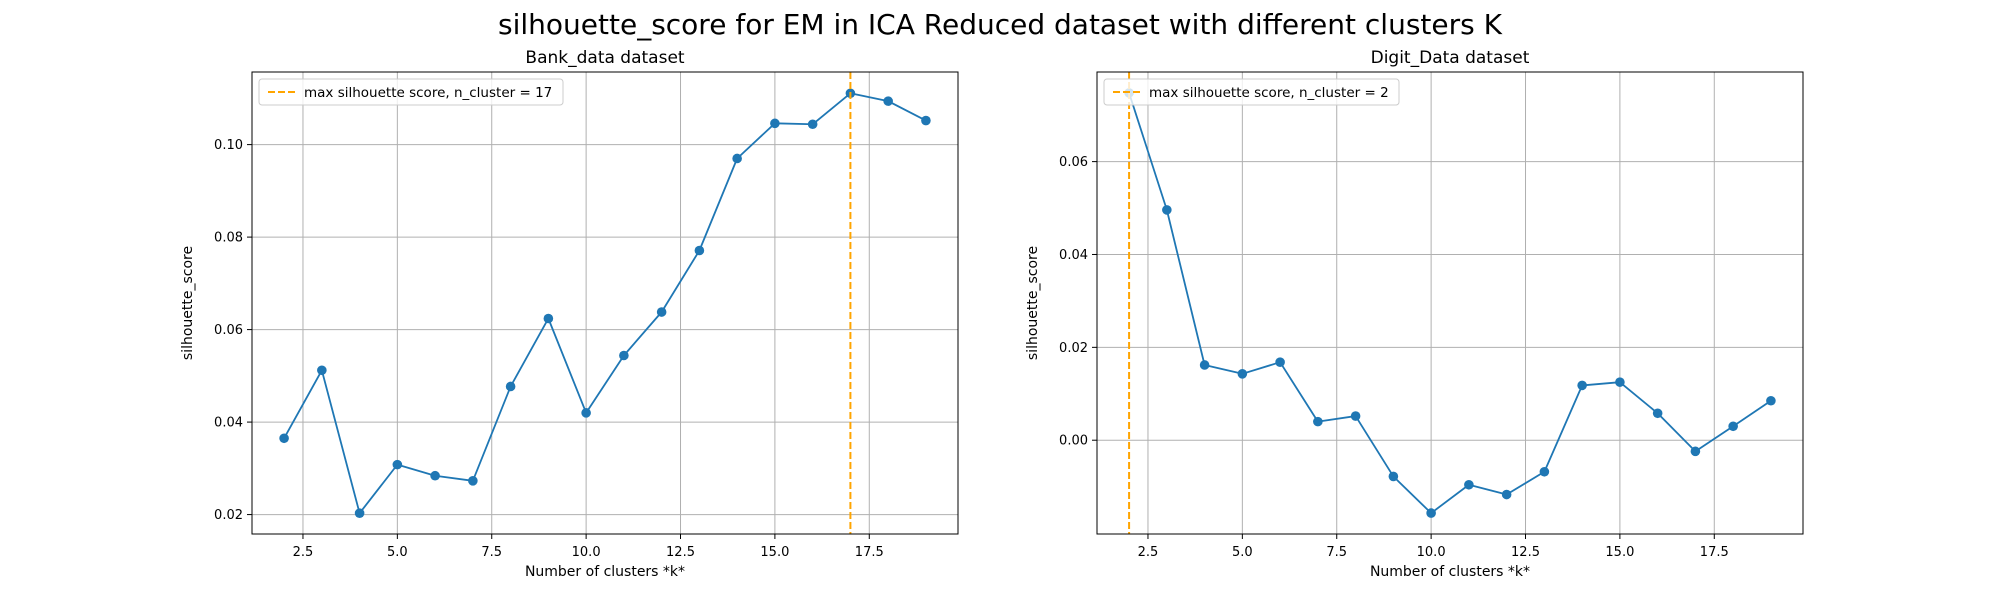 The height and width of the screenshot is (600, 2000). What do you see at coordinates (1269, 93) in the screenshot?
I see `legend-label: max silhouette score, n_cluster = 2` at bounding box center [1269, 93].